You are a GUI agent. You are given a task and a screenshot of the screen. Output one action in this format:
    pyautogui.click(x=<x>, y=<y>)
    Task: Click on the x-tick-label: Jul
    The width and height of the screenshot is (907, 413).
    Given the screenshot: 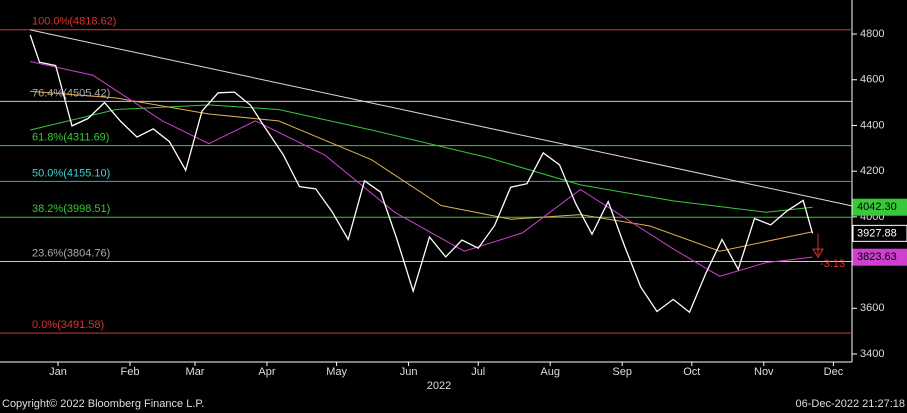 What is the action you would take?
    pyautogui.click(x=478, y=372)
    